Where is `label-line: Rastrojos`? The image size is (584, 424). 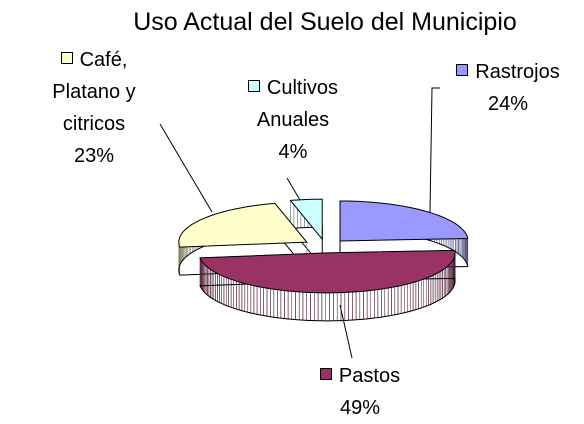
label-line: Rastrojos is located at coordinates (508, 72).